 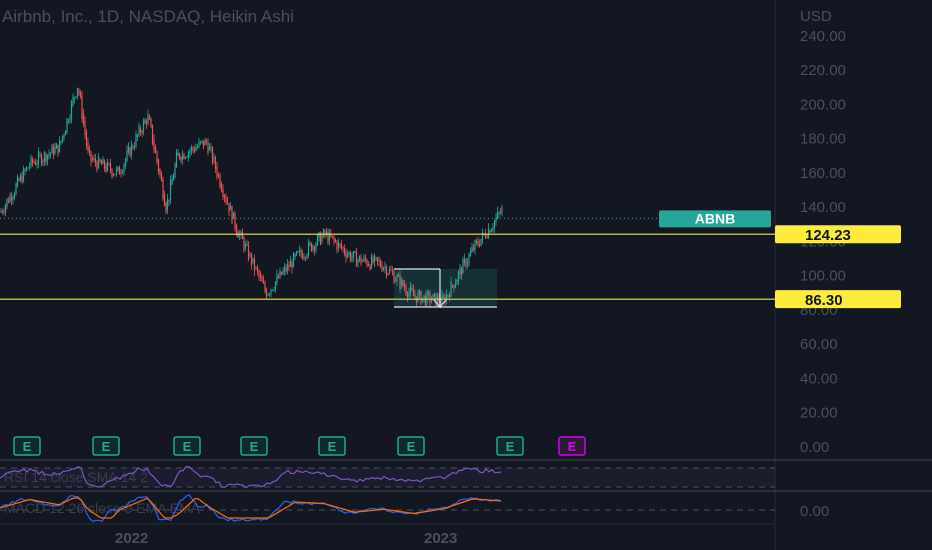 What do you see at coordinates (572, 446) in the screenshot?
I see `earnings-upcoming-marker: E` at bounding box center [572, 446].